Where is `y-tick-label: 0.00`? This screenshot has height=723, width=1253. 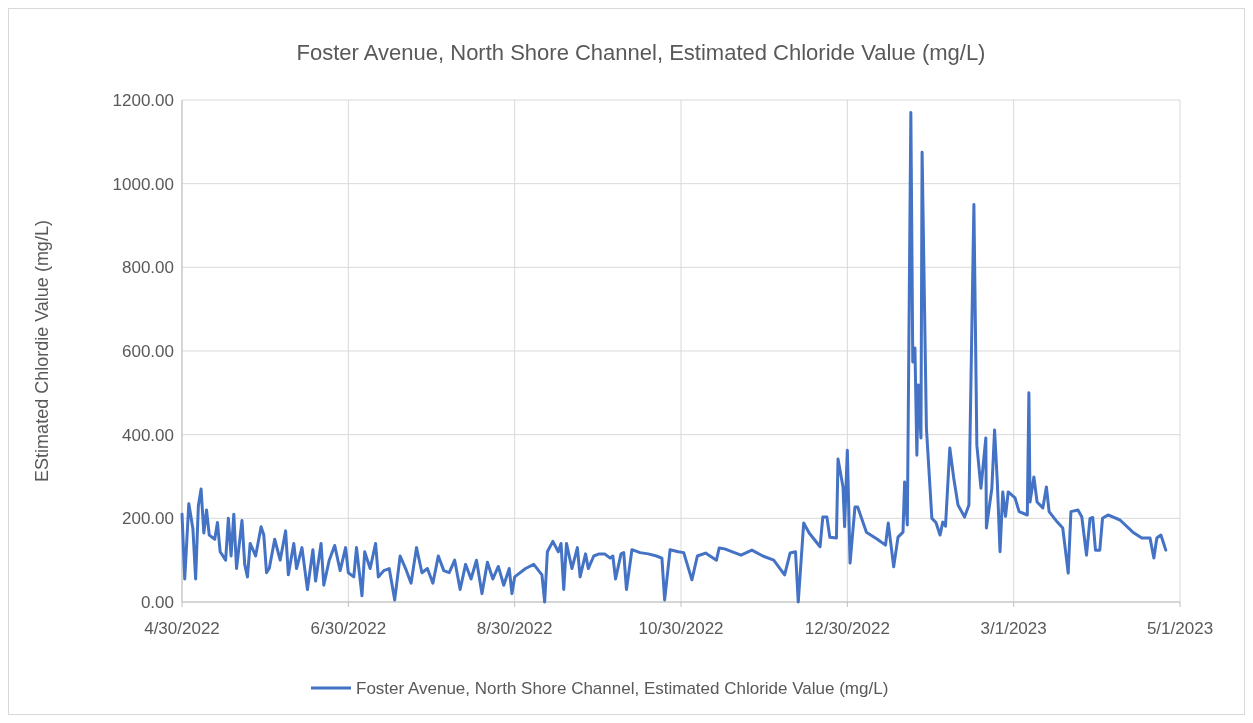 y-tick-label: 0.00 is located at coordinates (157, 602).